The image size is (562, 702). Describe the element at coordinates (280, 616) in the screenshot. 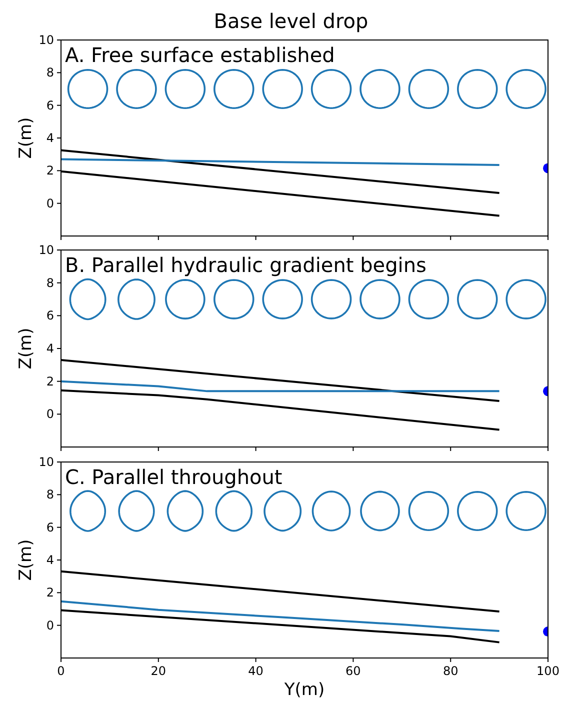

I see `line-series` at that location.